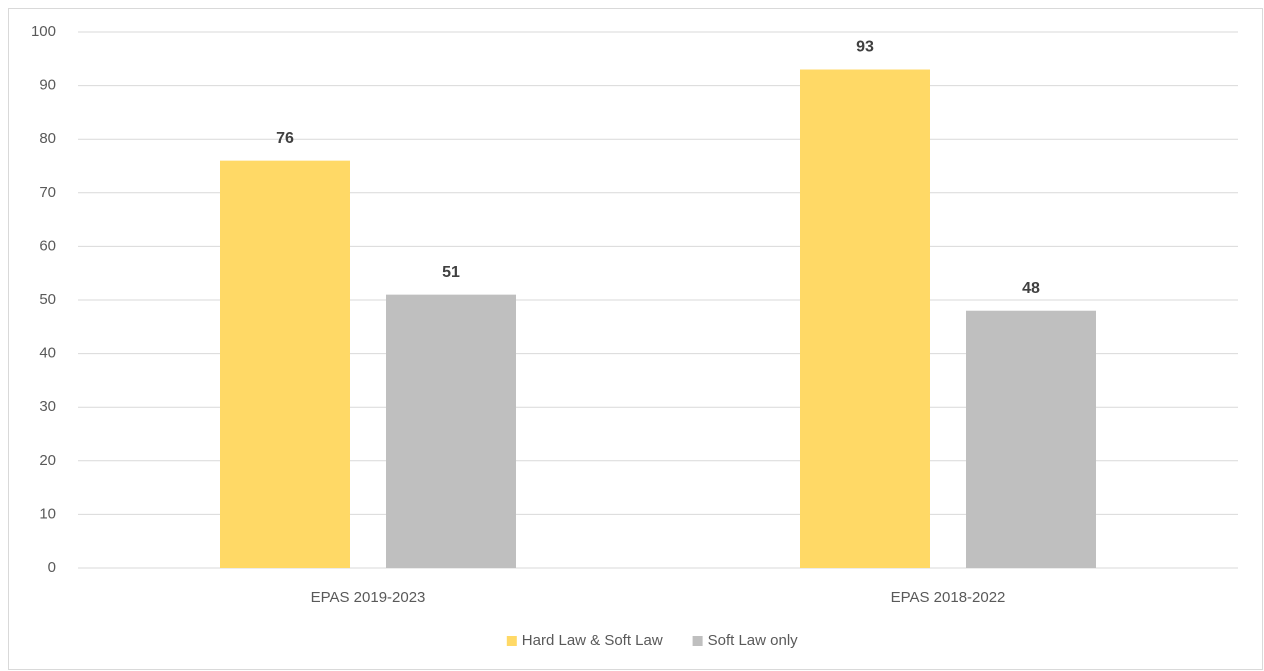 This screenshot has width=1264, height=671. I want to click on y-tick-label: 50, so click(47, 299).